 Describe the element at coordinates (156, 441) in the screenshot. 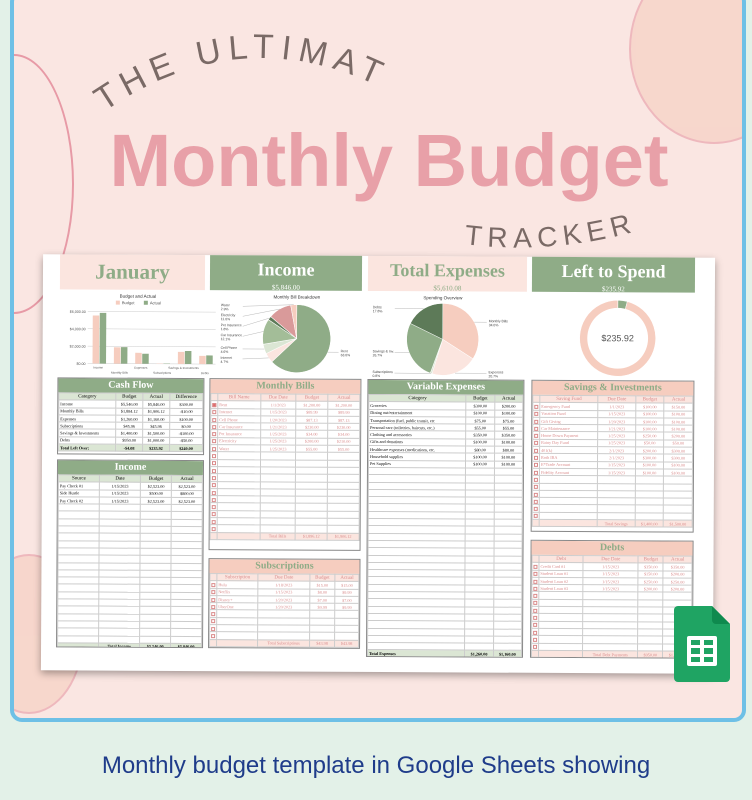

I see `table-cell: $1,000.00` at that location.